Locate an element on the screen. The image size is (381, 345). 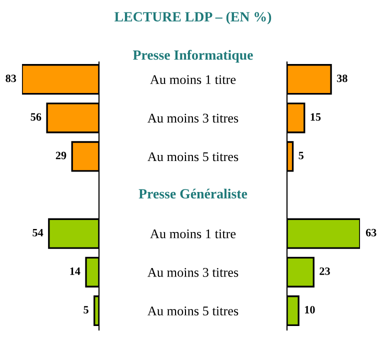
data-label: 38 is located at coordinates (342, 78).